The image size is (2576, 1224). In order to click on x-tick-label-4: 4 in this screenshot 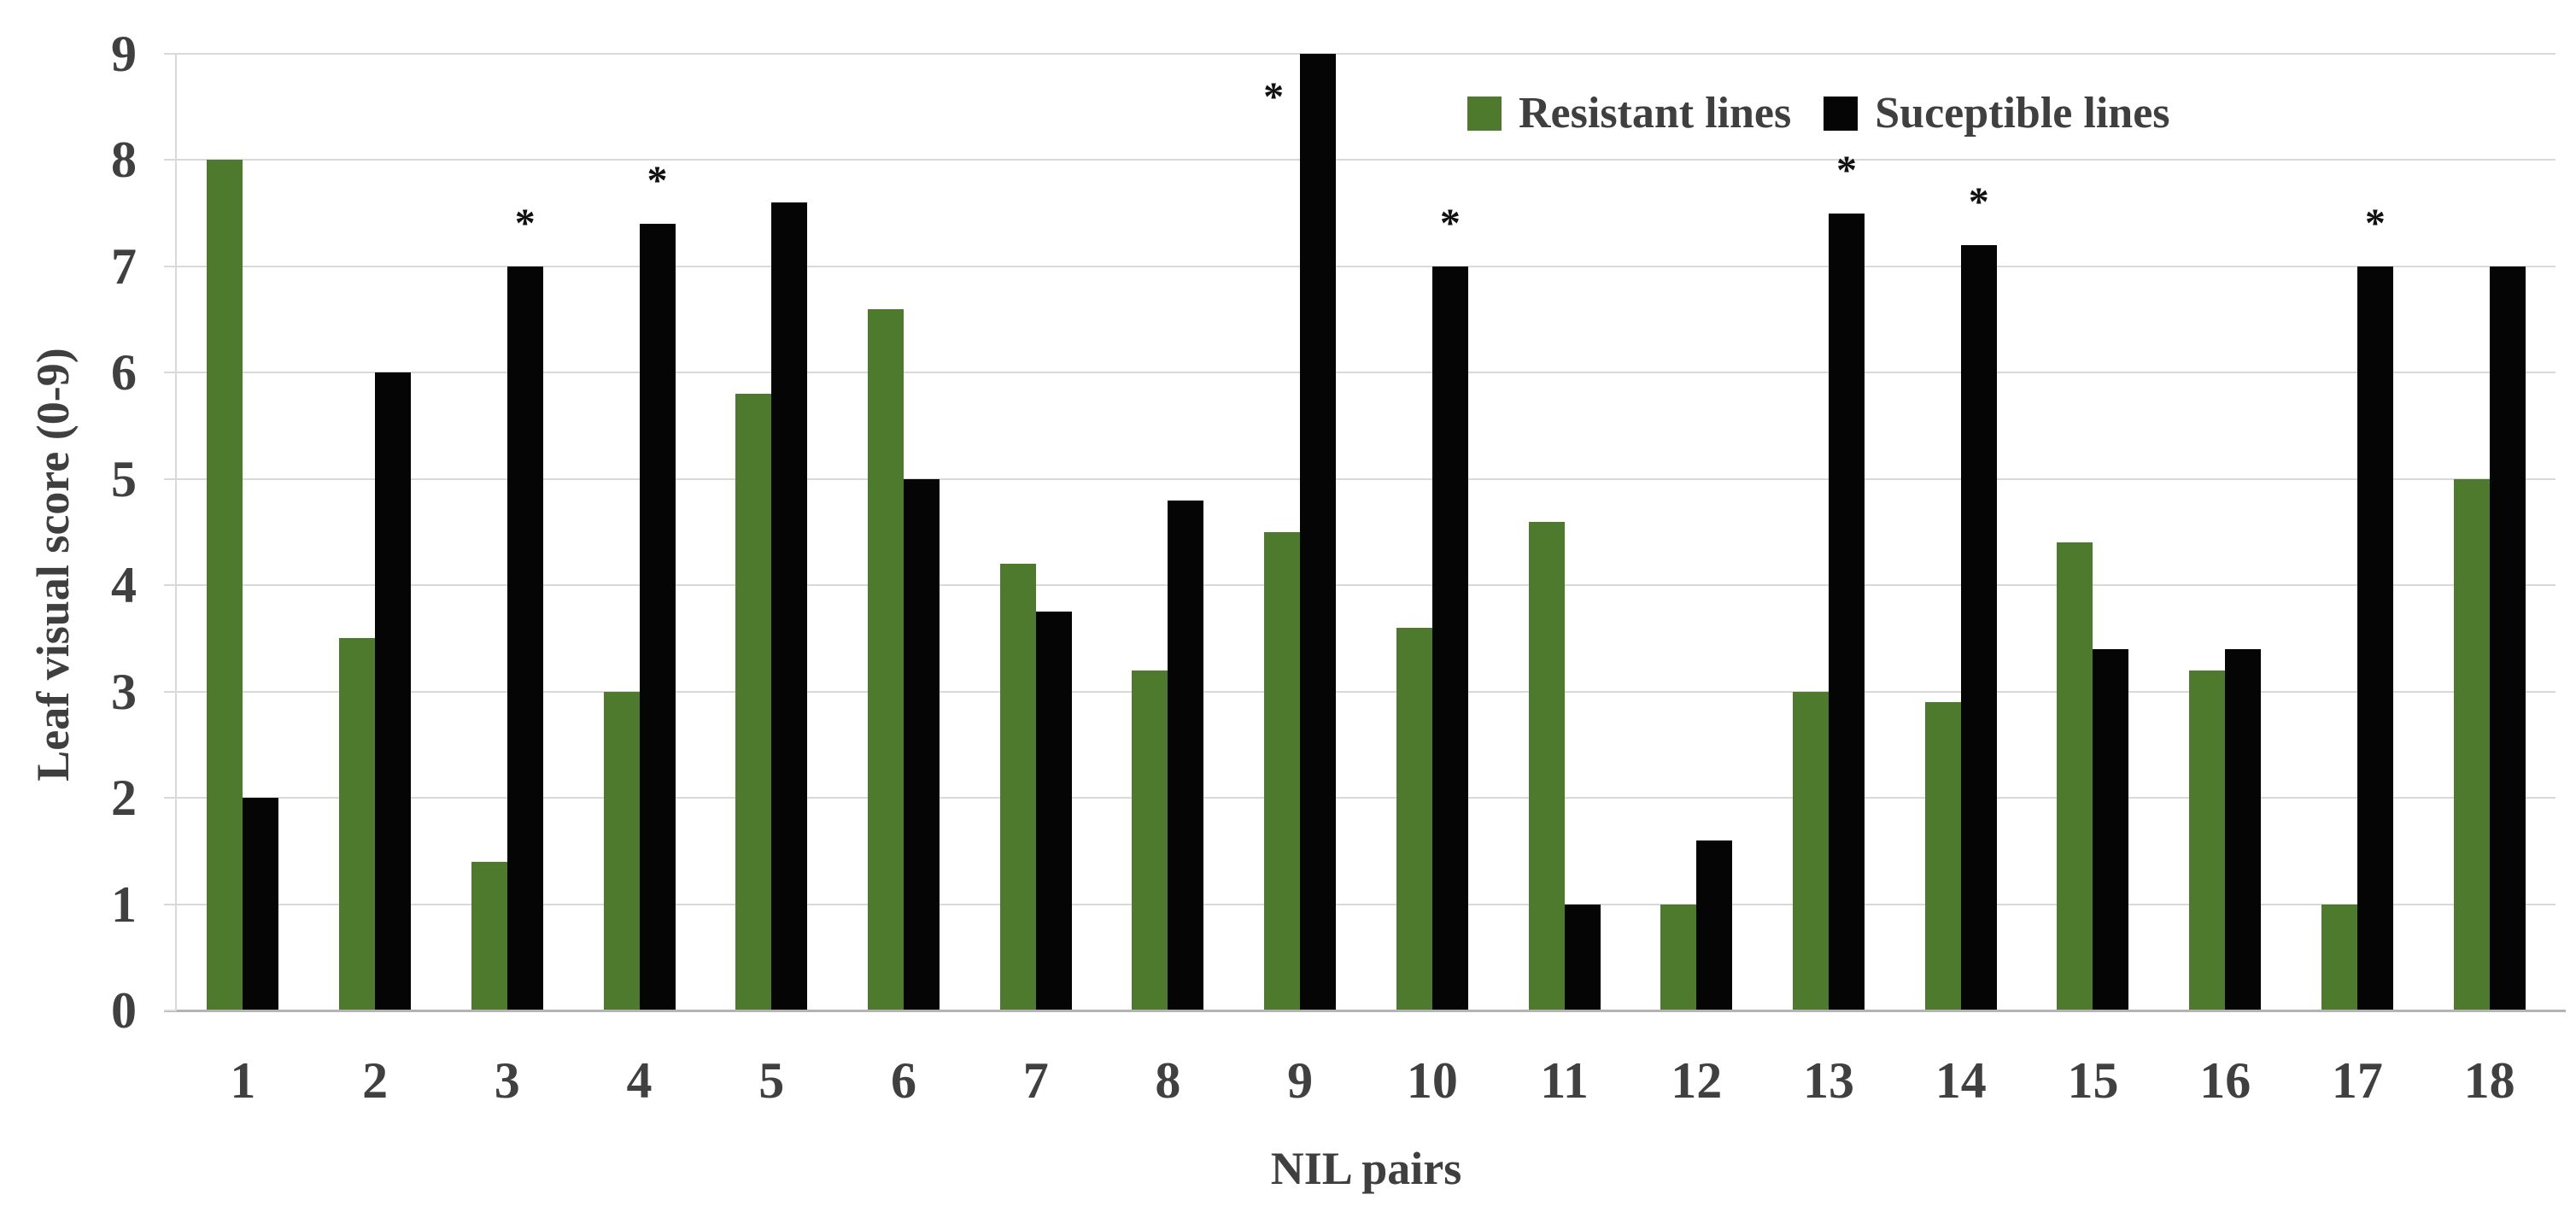, I will do `click(639, 1081)`.